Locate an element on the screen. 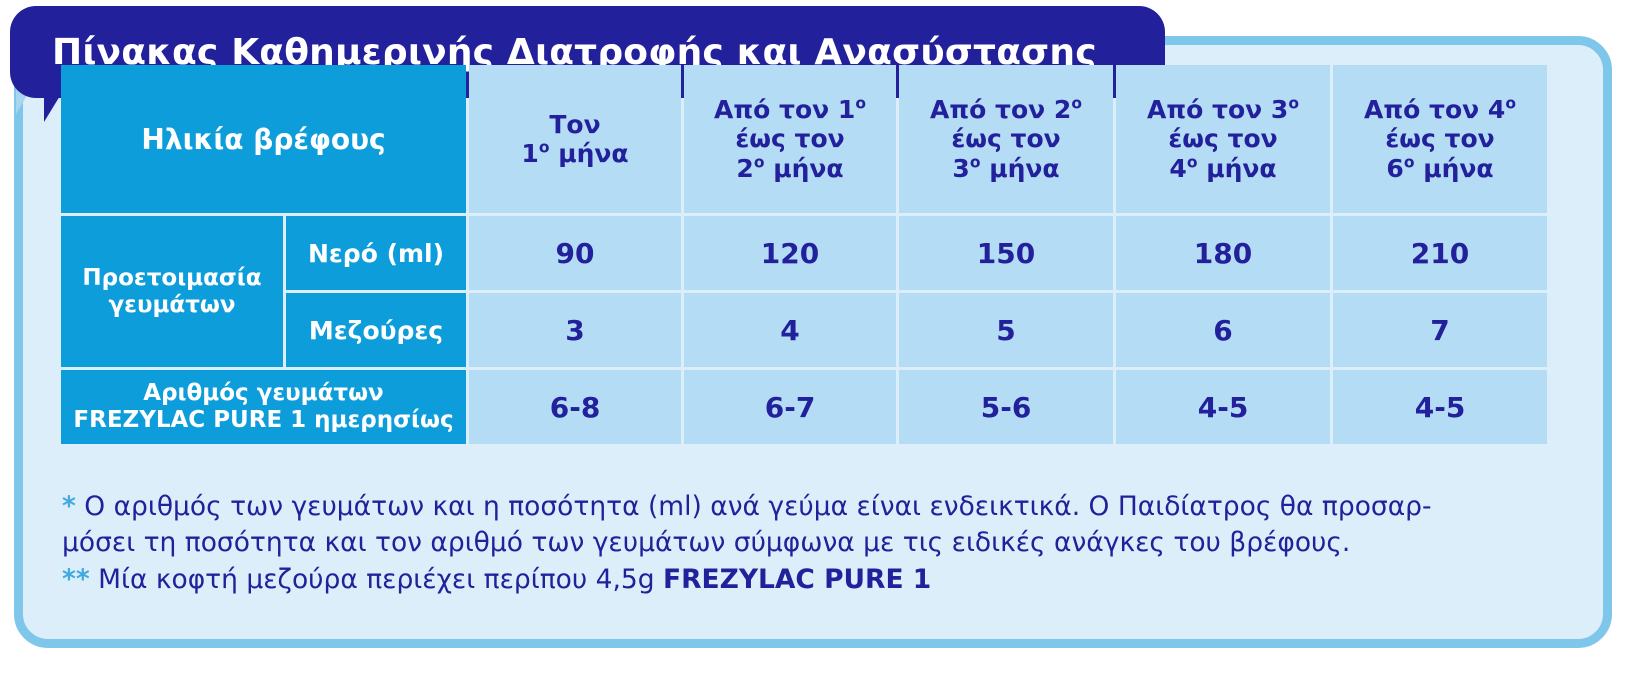 The height and width of the screenshot is (675, 1644). col1-line1: Τον is located at coordinates (575, 124).